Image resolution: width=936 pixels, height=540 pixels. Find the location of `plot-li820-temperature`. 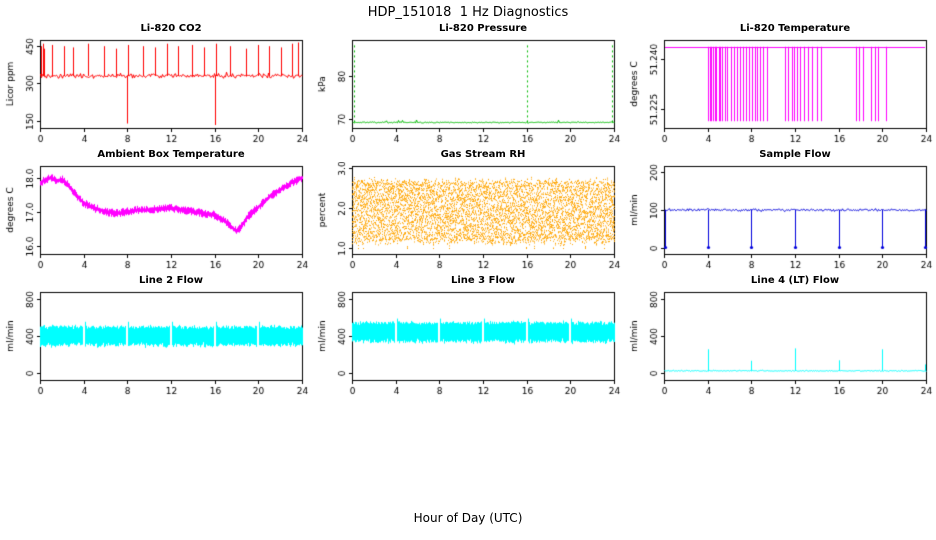

plot-li820-temperature is located at coordinates (780, 94).